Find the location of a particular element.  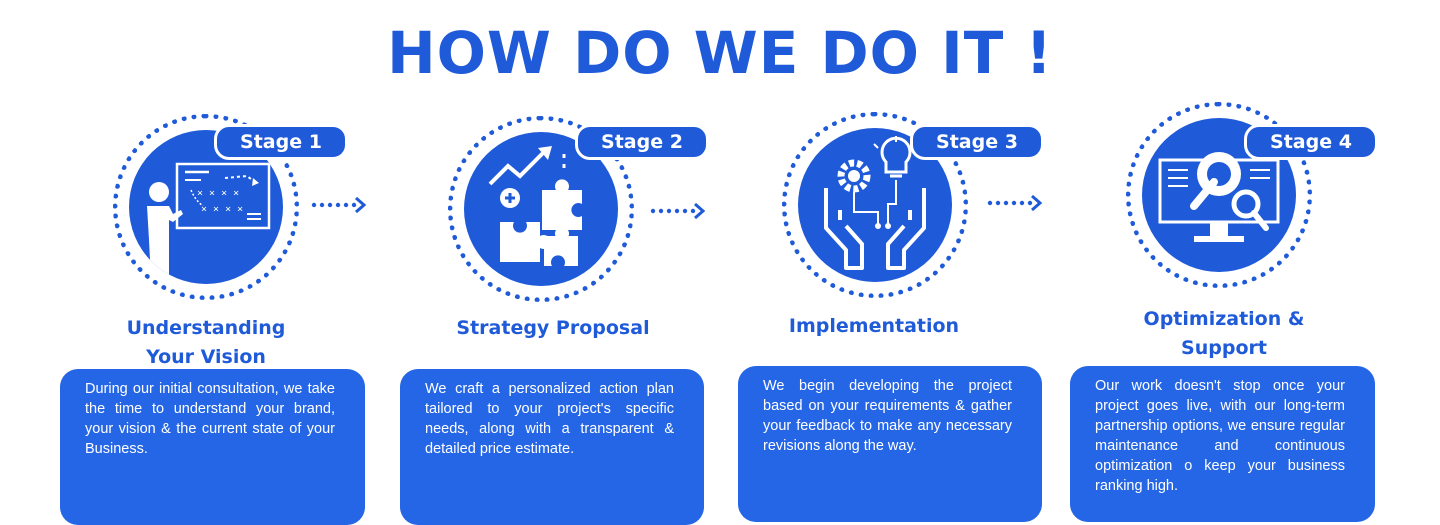

stage-title: Strategy Proposal is located at coordinates (553, 328).